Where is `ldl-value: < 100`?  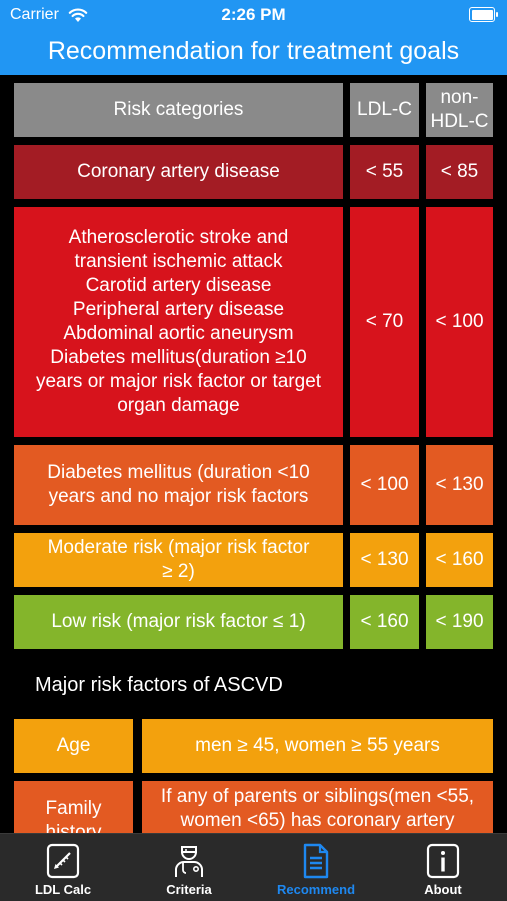
ldl-value: < 100 is located at coordinates (384, 484).